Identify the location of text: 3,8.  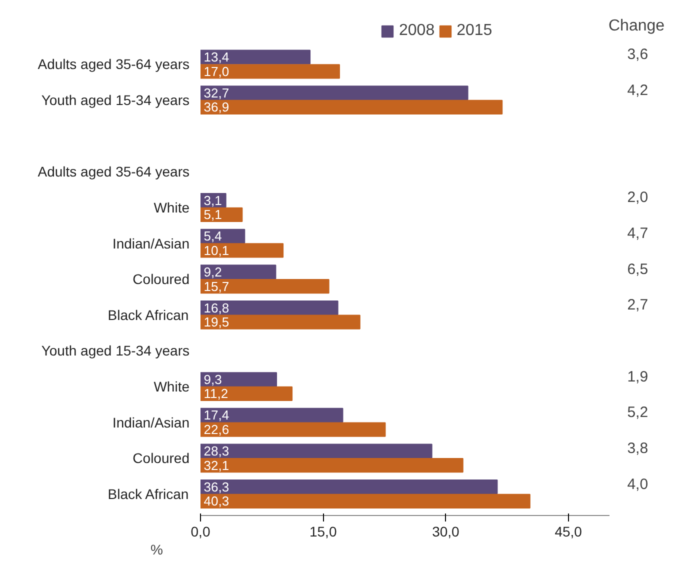
(637, 448).